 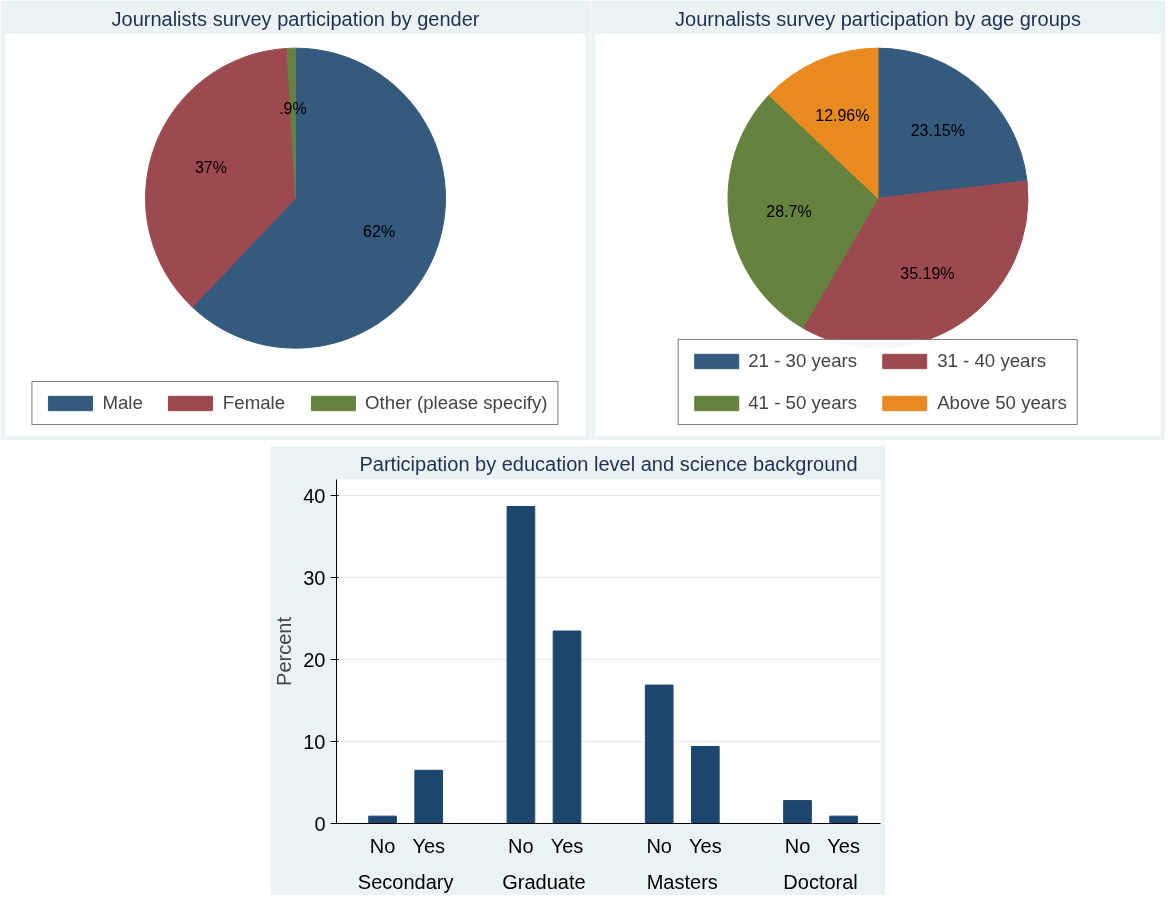 What do you see at coordinates (803, 403) in the screenshot?
I see `legend-label: 41 - 50 years` at bounding box center [803, 403].